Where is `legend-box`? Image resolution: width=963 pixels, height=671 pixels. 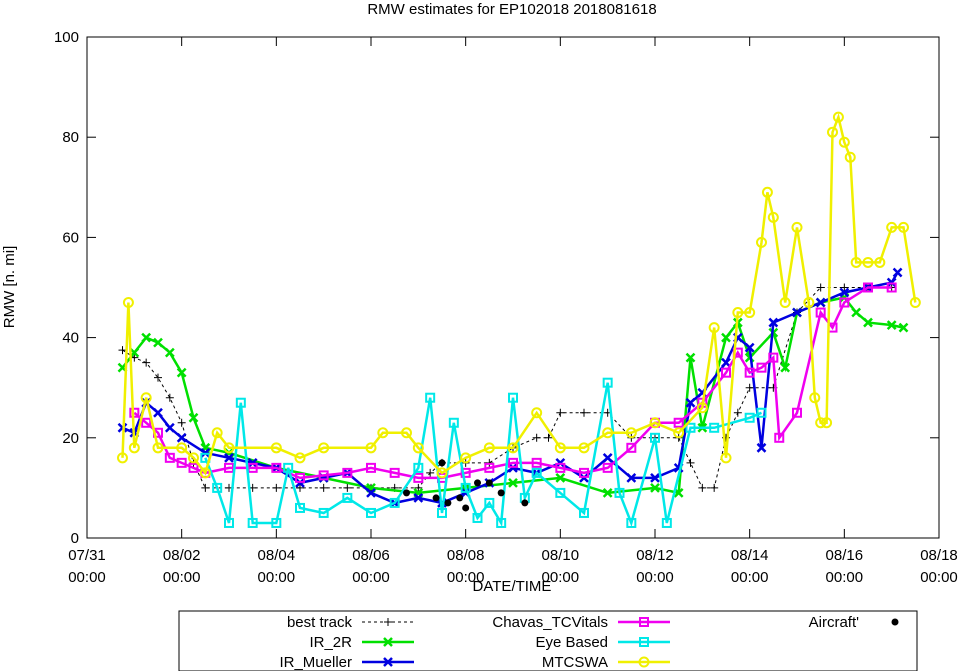
legend-box is located at coordinates (548, 640).